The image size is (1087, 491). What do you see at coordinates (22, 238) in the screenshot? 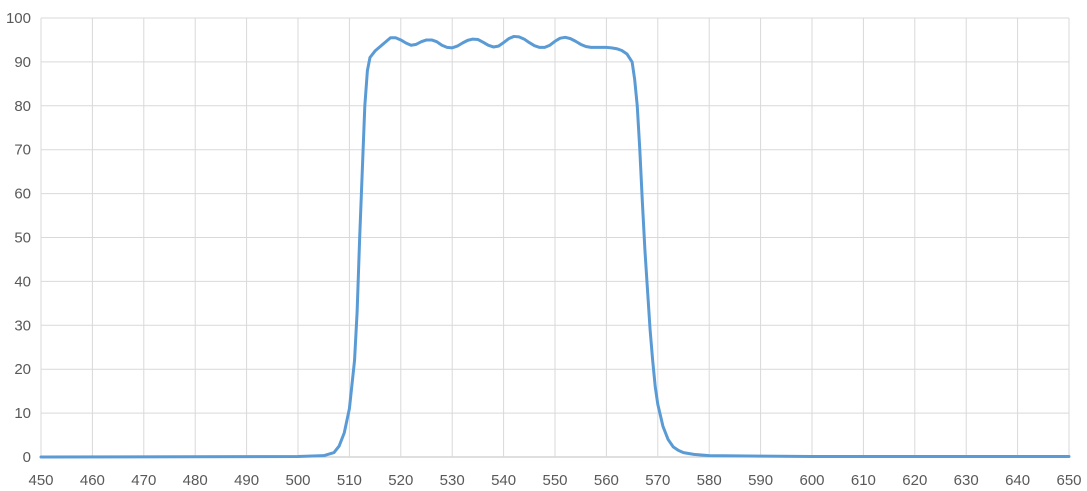
I see `y-tick-label: 50` at bounding box center [22, 238].